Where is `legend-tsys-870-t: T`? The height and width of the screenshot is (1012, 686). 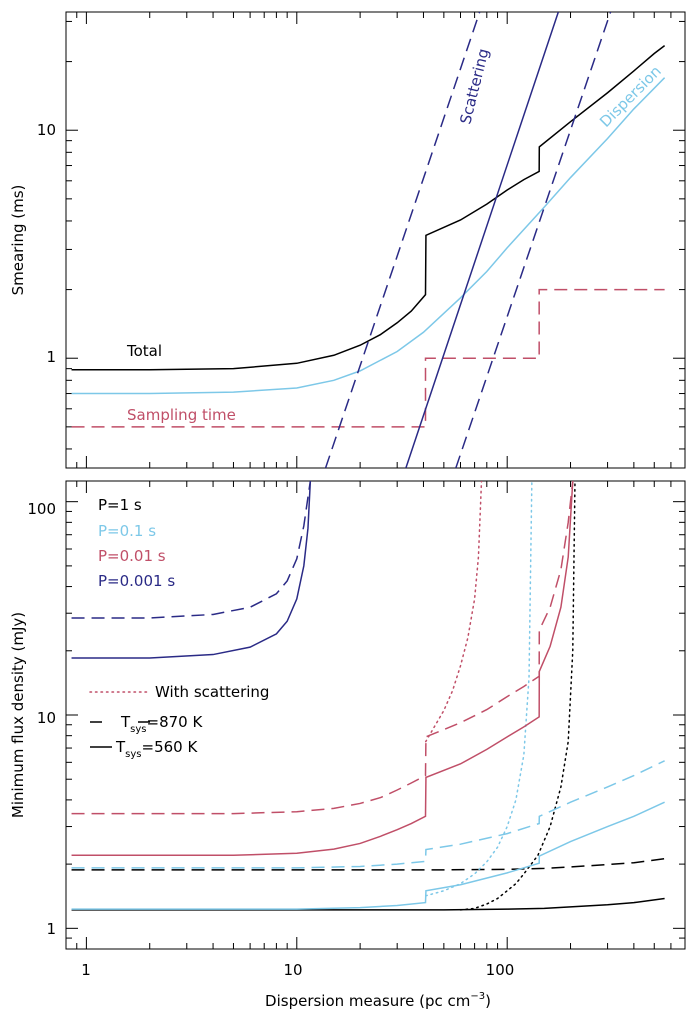
legend-tsys-870-t: T is located at coordinates (125, 722).